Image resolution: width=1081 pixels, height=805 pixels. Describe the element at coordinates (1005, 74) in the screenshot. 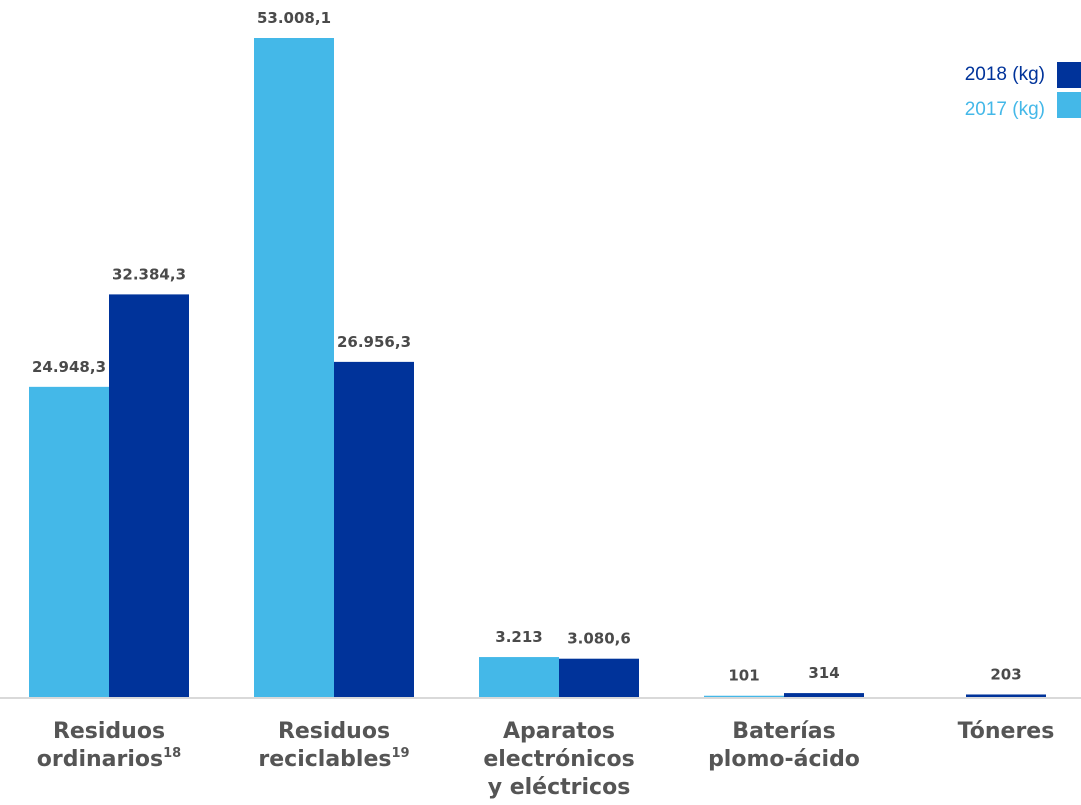

I see `legend-label-2018: 2018 (kg)` at that location.